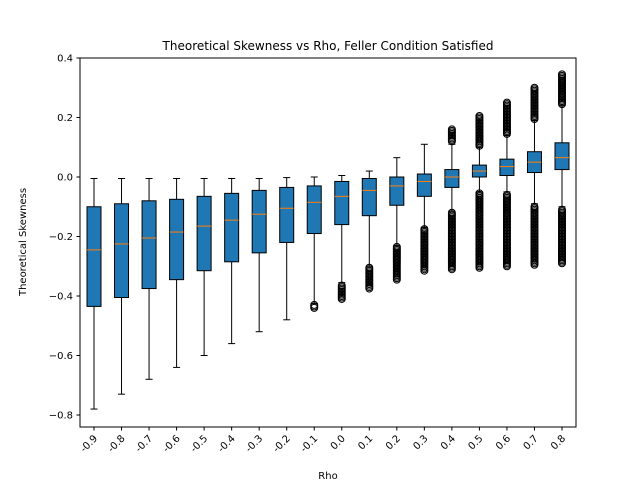 This screenshot has height=480, width=640. What do you see at coordinates (61, 416) in the screenshot?
I see `y-tick-label: −0.8` at bounding box center [61, 416].